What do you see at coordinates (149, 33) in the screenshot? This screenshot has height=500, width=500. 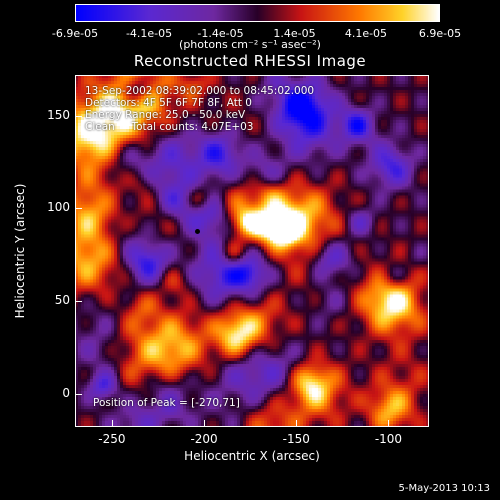 I see `colorbar-tick-label: -4.1e-05` at bounding box center [149, 33].